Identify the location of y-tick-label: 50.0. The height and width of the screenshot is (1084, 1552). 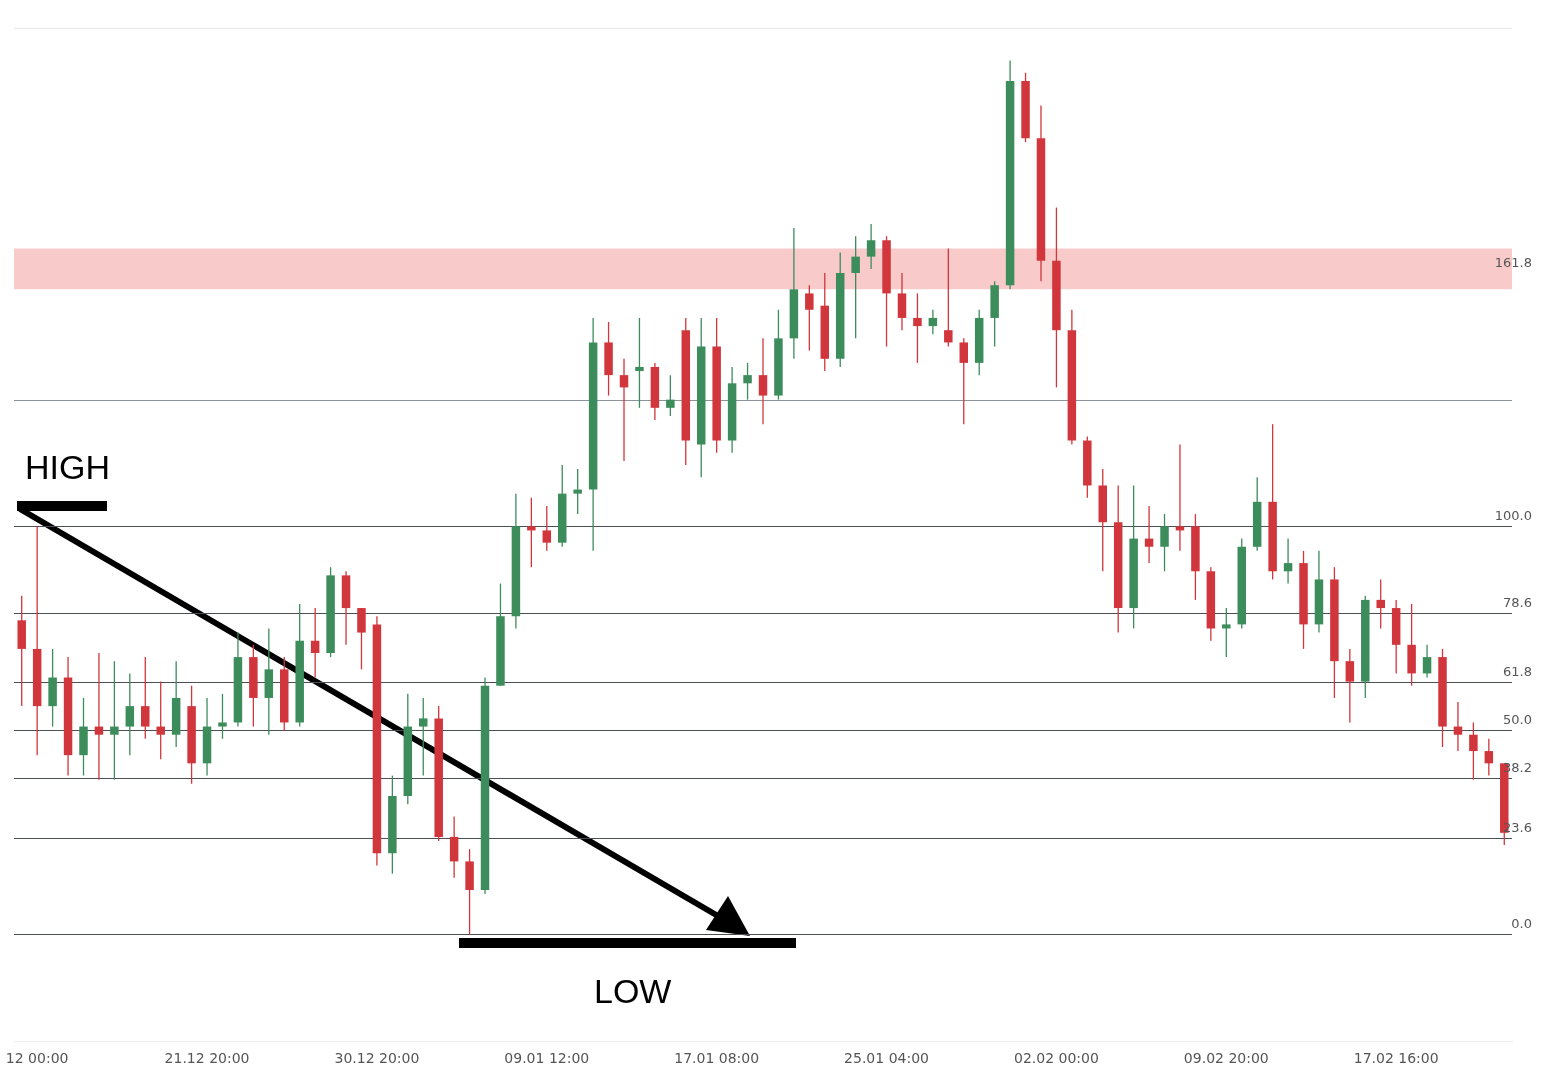
(1517, 720).